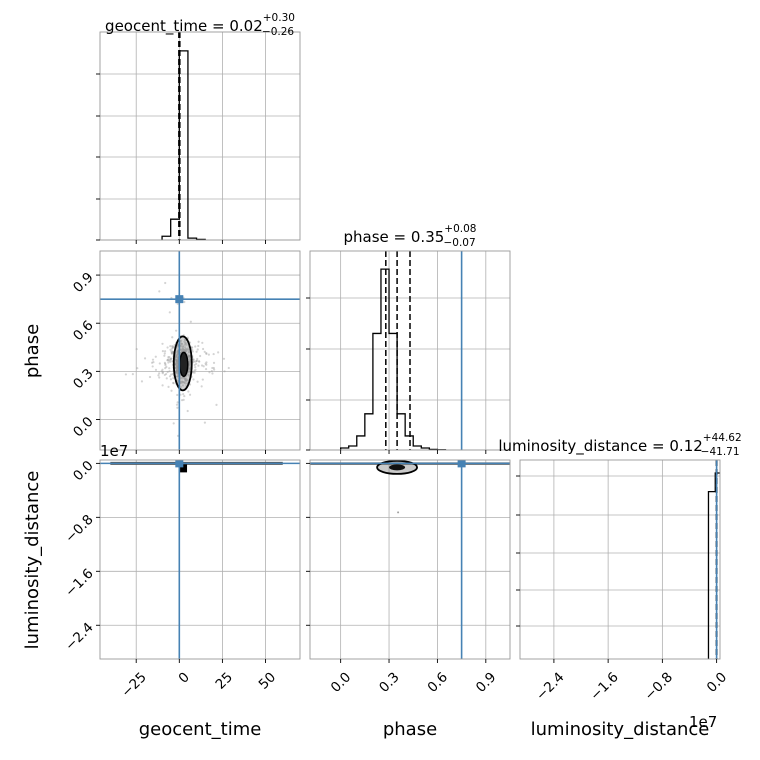 The width and height of the screenshot is (760, 760). What do you see at coordinates (224, 680) in the screenshot?
I see `x-tick-label: 25` at bounding box center [224, 680].